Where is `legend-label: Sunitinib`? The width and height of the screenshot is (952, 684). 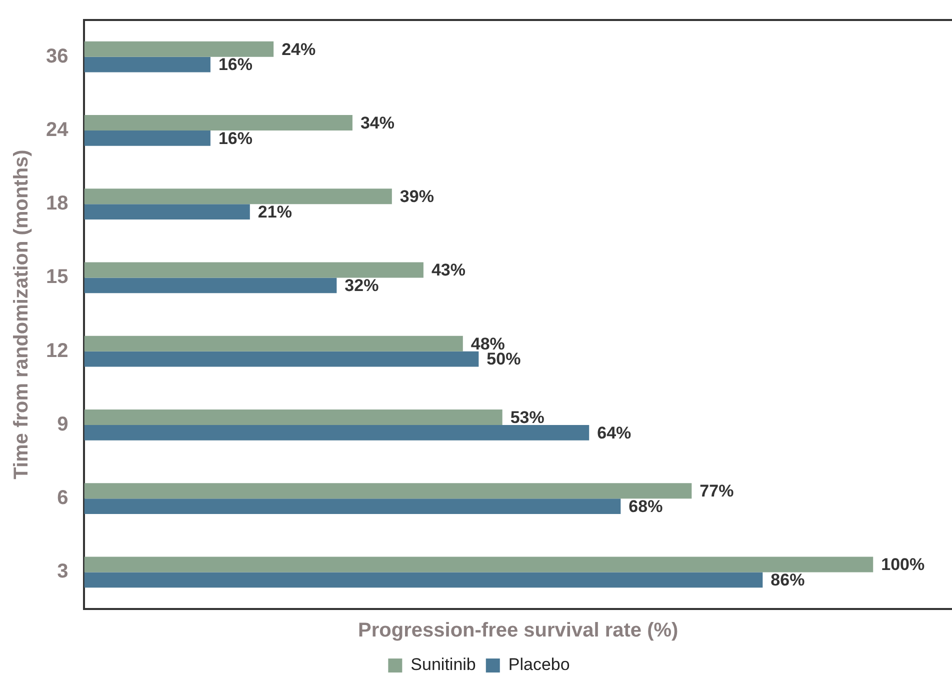
legend-label: Sunitinib is located at coordinates (443, 664).